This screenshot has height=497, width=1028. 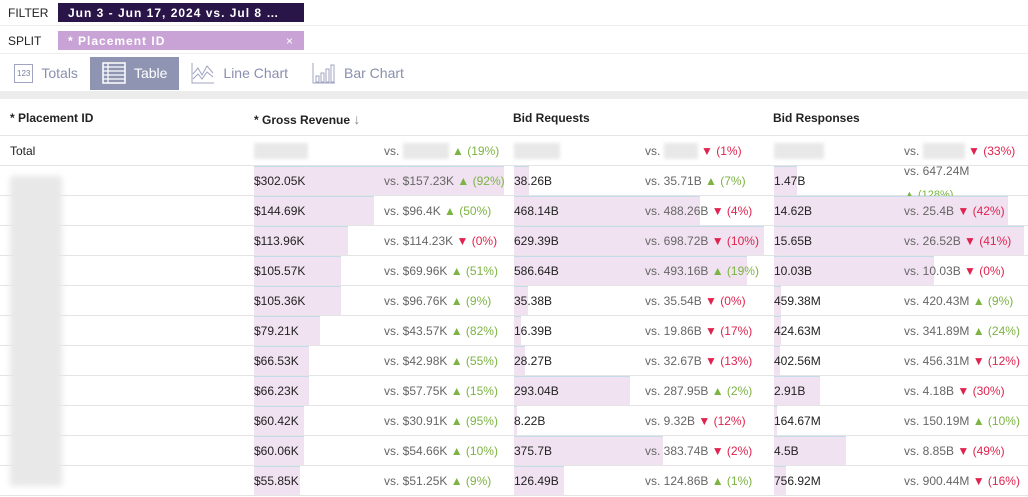 I want to click on comparison-value: vs. 420.43M, so click(x=937, y=301).